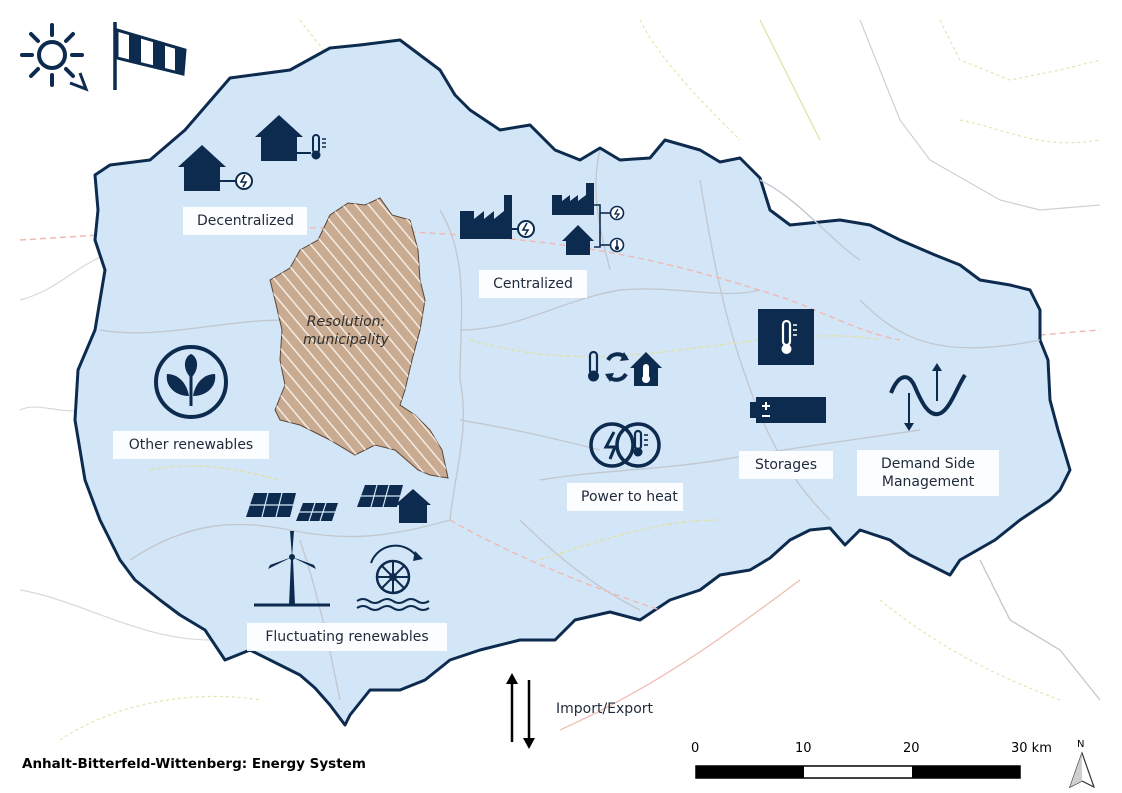 This screenshot has width=1122, height=793. Describe the element at coordinates (292, 569) in the screenshot. I see `wind-turbine-icon` at that location.